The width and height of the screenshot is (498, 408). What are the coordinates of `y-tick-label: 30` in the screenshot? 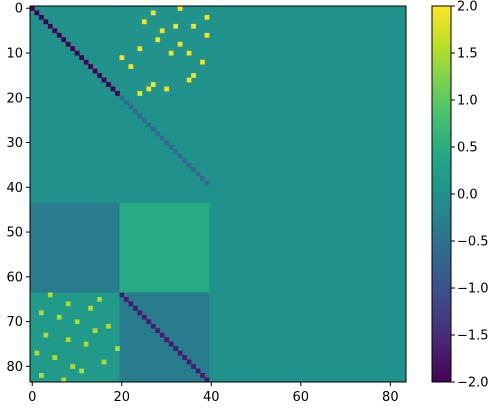 It's located at (14, 143).